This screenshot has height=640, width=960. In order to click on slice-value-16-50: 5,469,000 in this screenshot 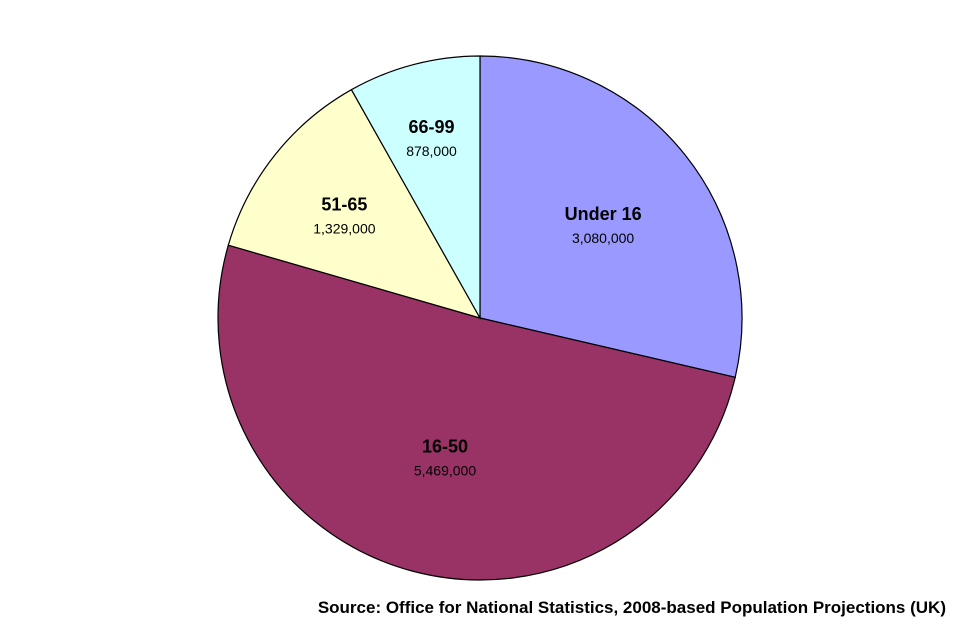, I will do `click(445, 470)`.